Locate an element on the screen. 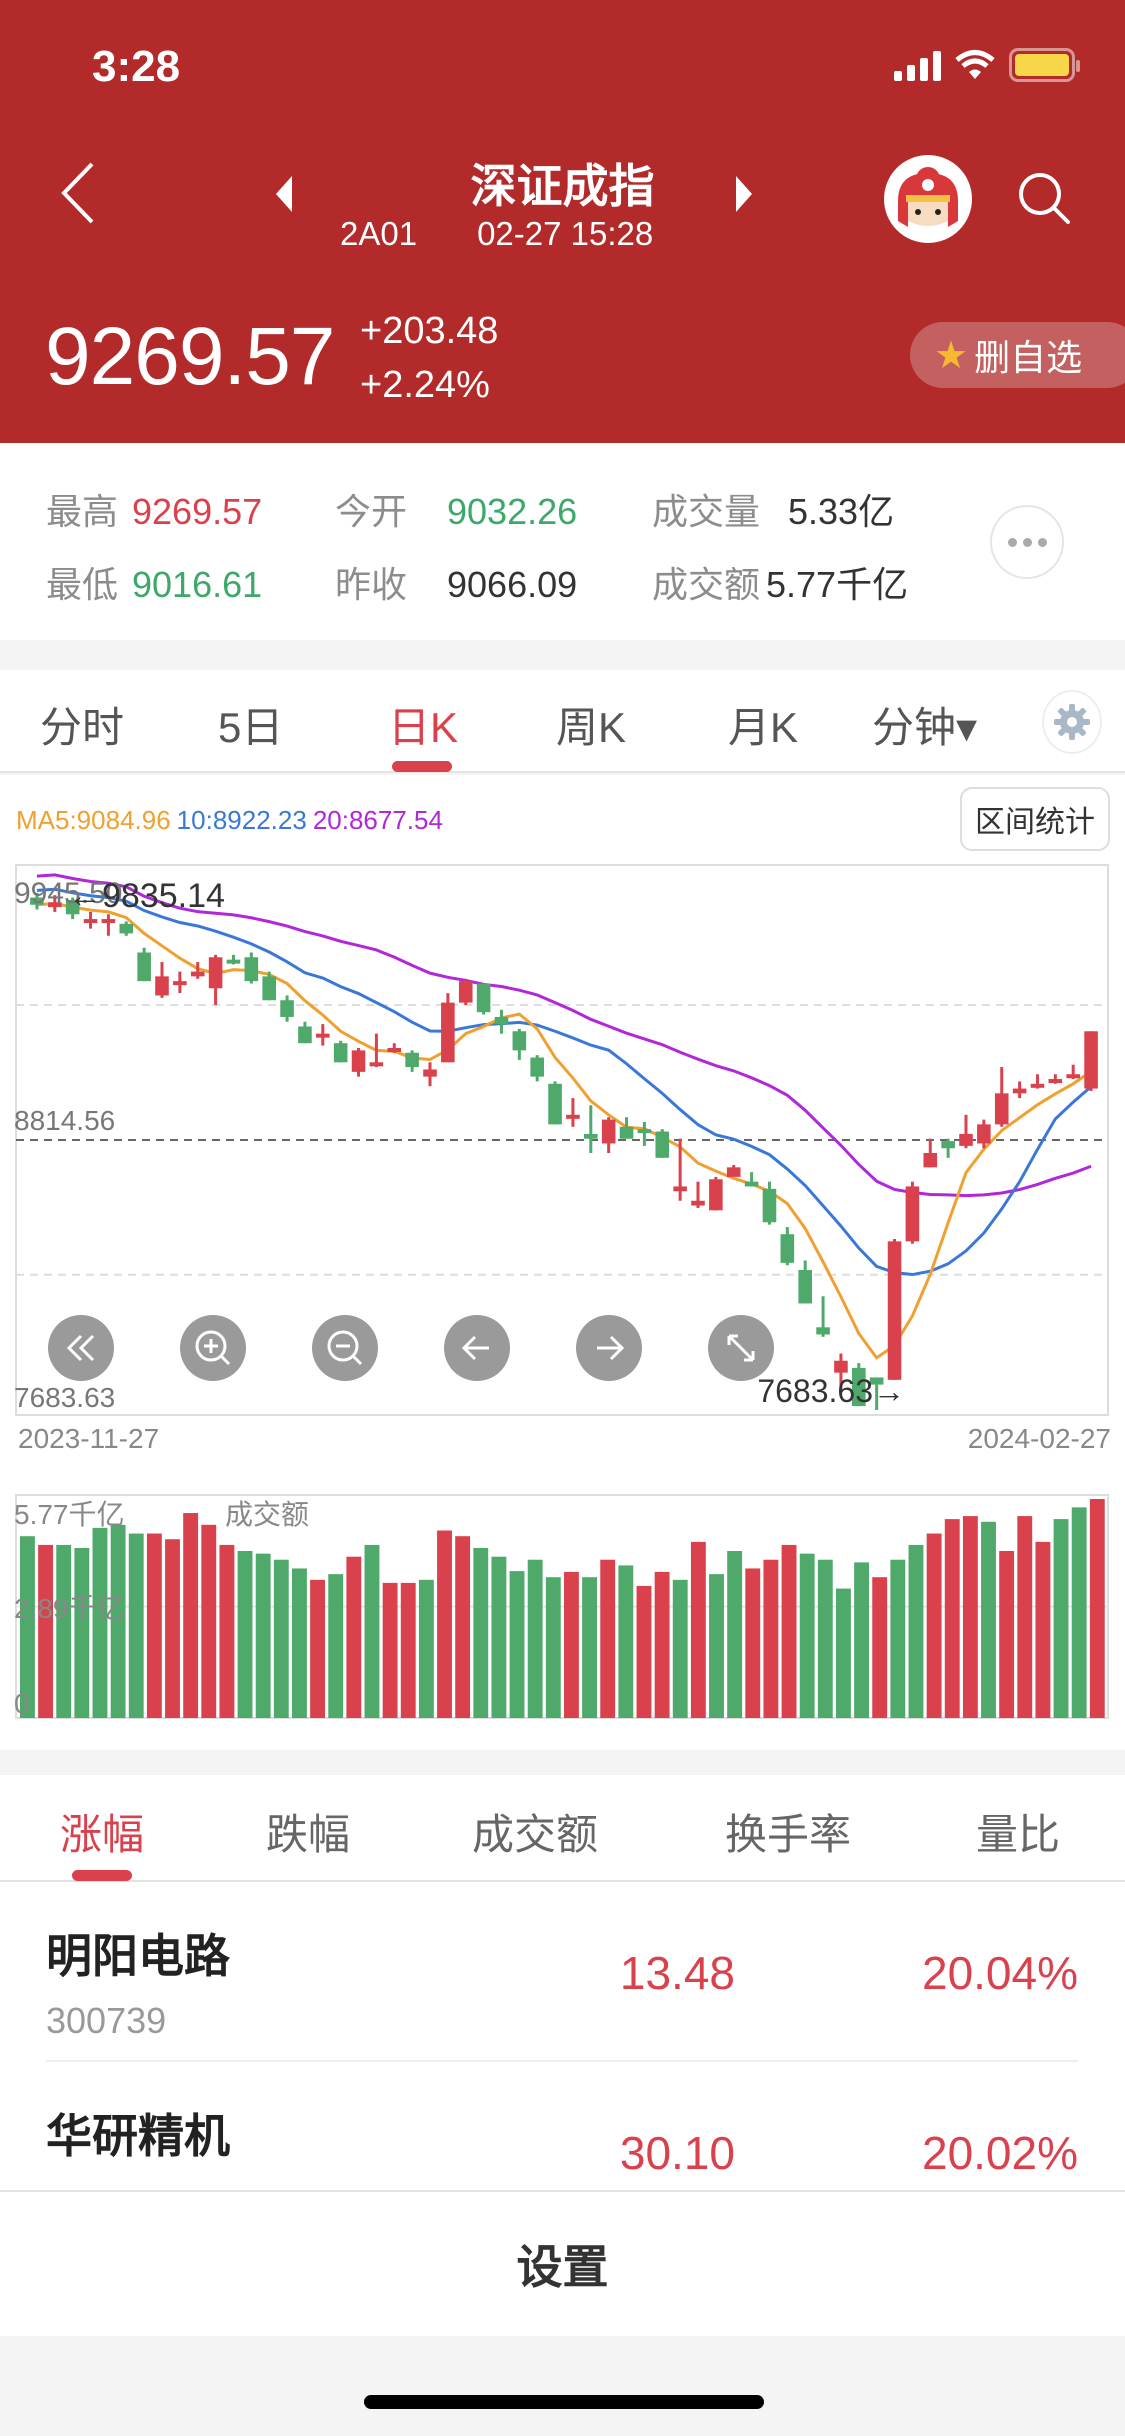  svg-text: 2.89千亿 is located at coordinates (69, 1608).